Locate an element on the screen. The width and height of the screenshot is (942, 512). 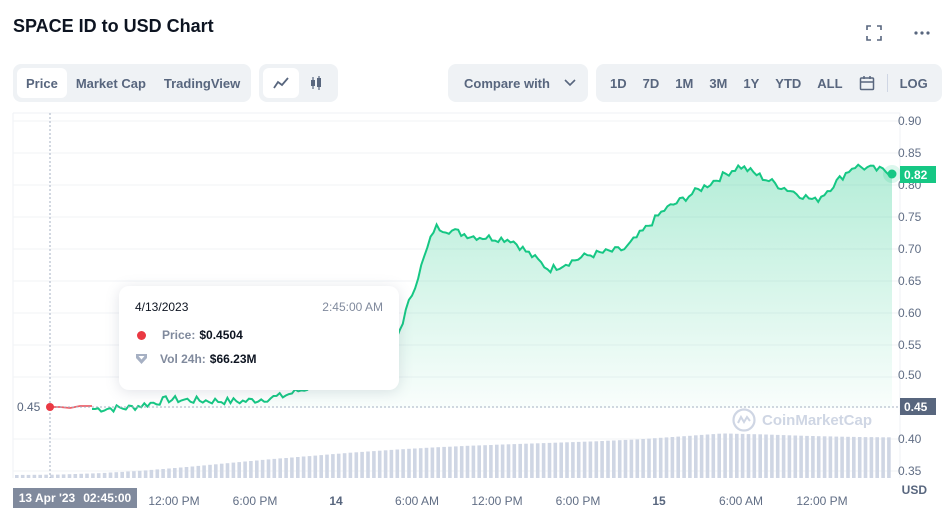
more-horizontal-icon is located at coordinates (922, 33).